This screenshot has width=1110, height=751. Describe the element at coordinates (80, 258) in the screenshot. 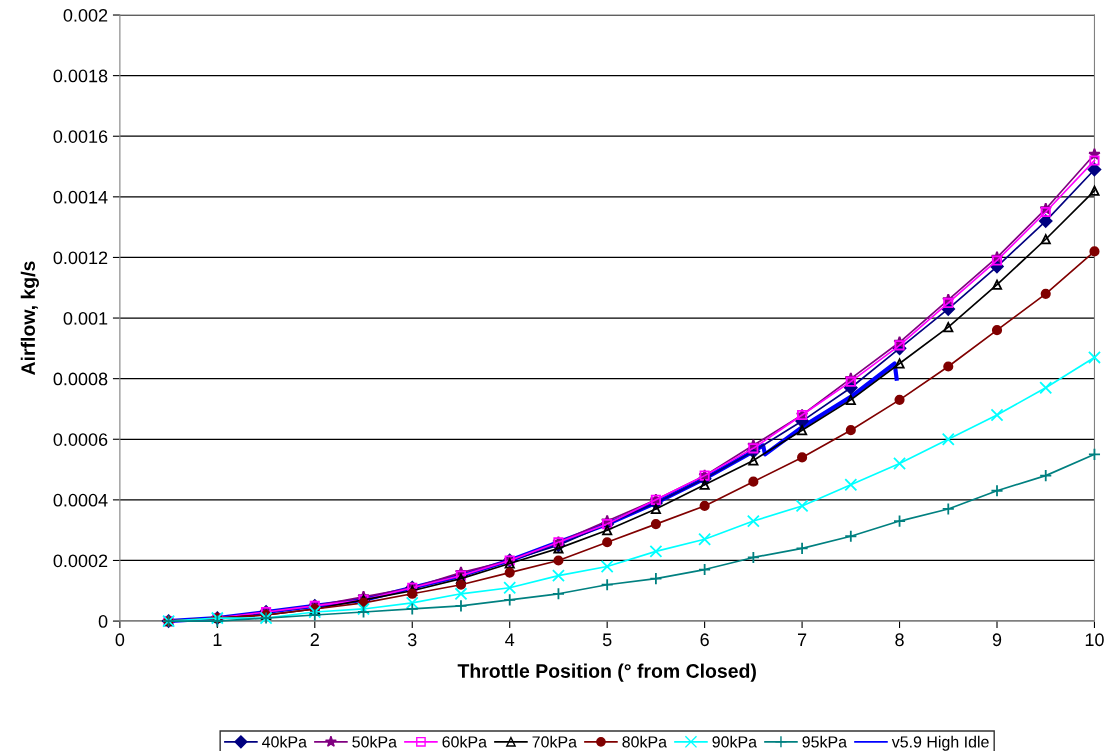

I see `y-tick-label: 0.0012` at that location.